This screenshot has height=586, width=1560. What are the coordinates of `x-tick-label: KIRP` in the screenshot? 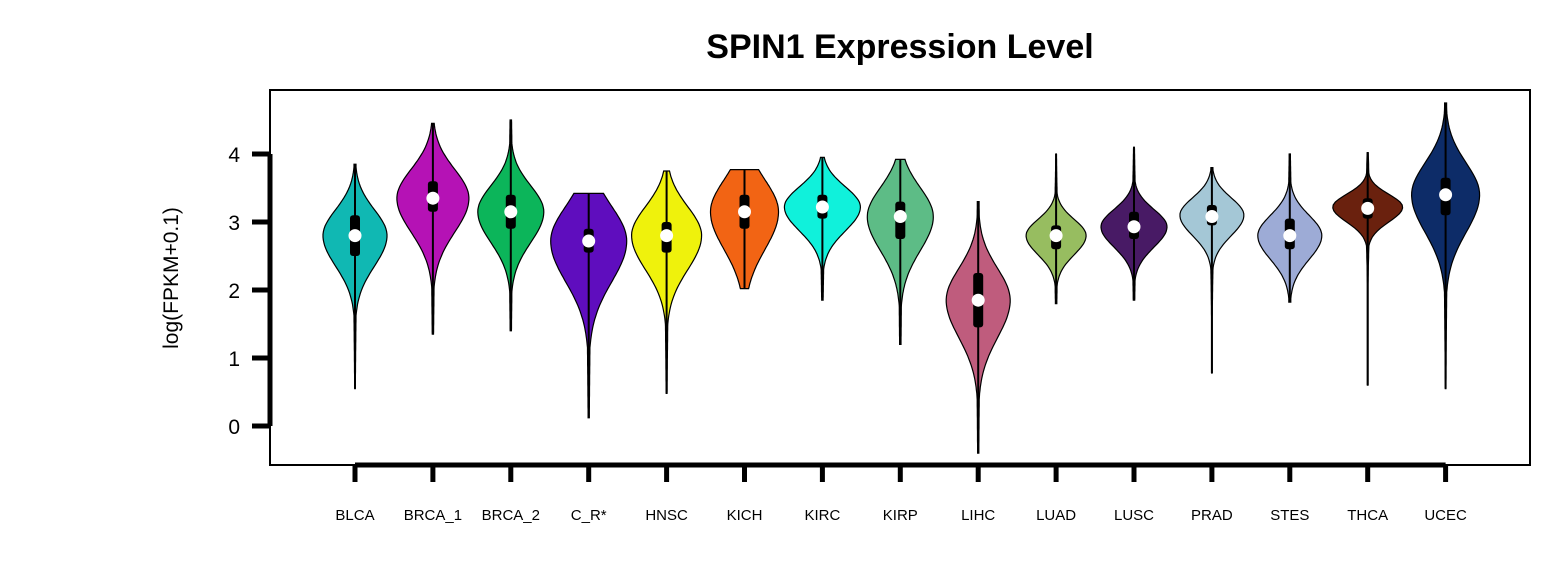 It's located at (900, 515).